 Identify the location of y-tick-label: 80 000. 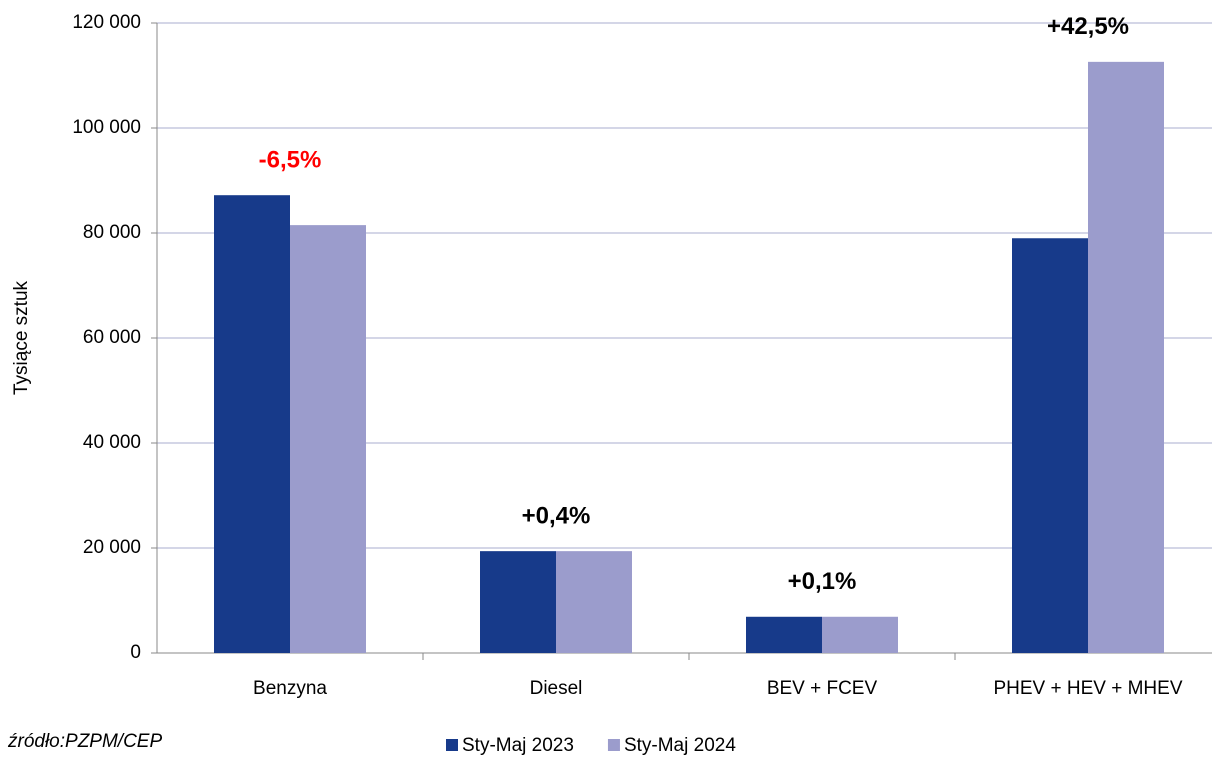
(112, 232).